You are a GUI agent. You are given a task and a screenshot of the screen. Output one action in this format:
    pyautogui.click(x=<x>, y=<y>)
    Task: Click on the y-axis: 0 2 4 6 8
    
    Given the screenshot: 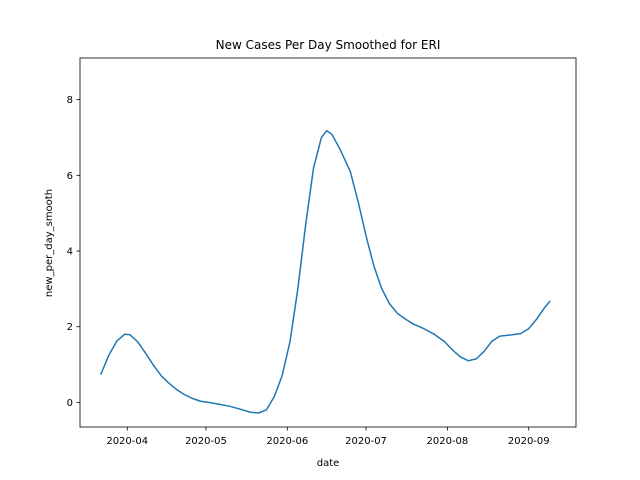 What is the action you would take?
    pyautogui.click(x=73, y=252)
    